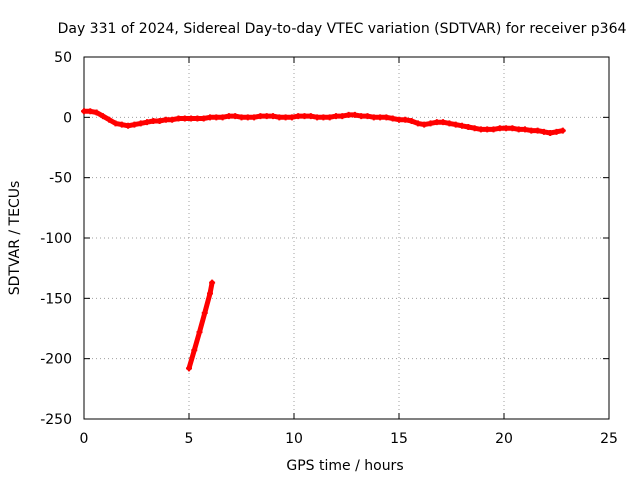 This screenshot has height=480, width=640. I want to click on x-tick-label: 10, so click(294, 439).